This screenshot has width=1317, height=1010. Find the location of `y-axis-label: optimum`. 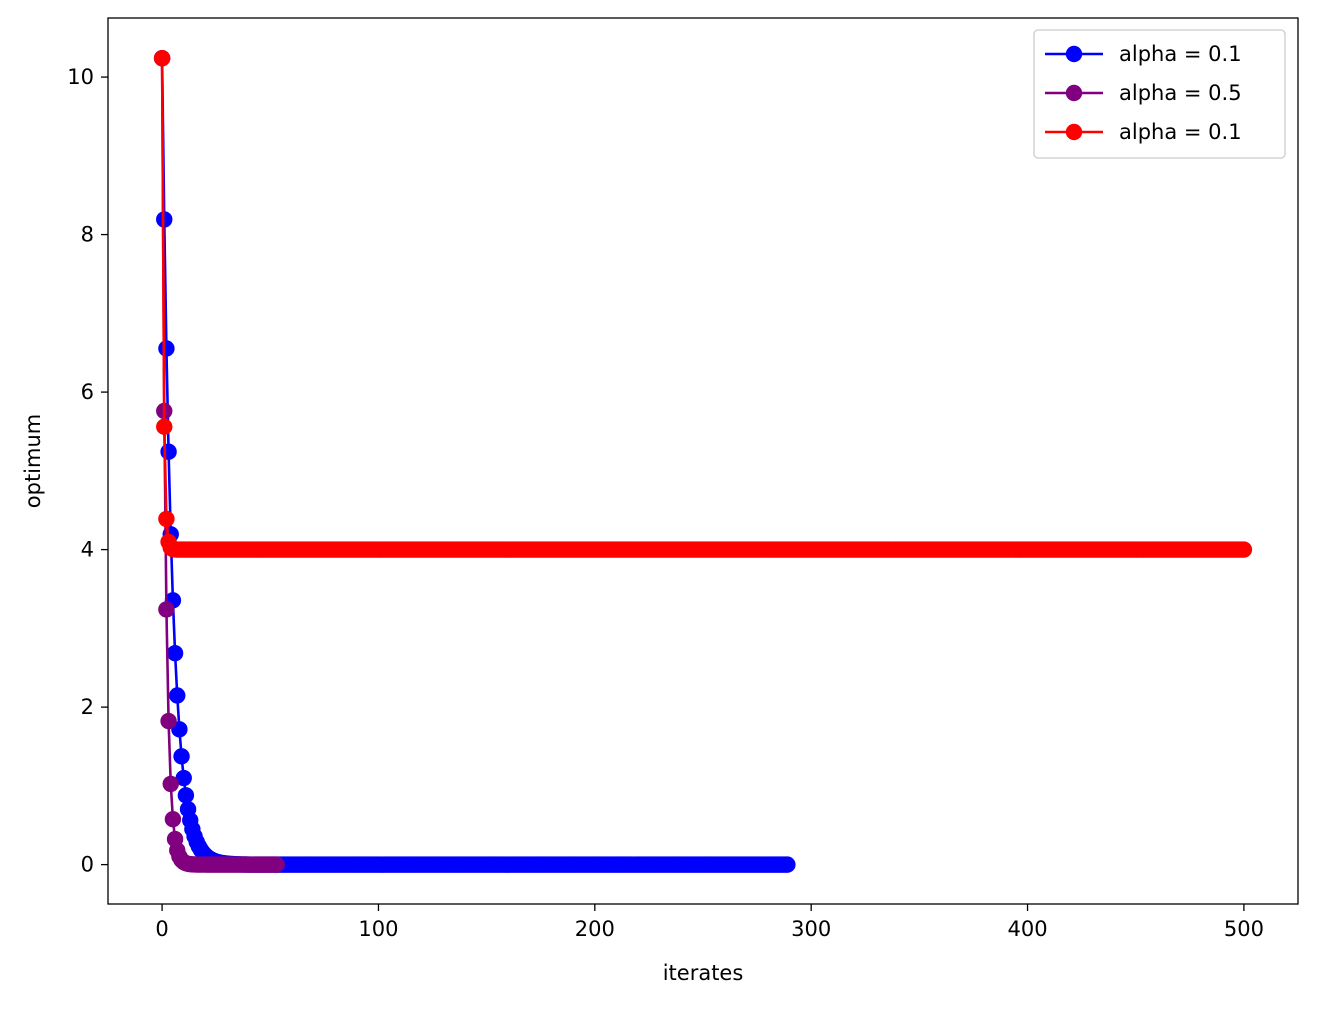

y-axis-label: optimum is located at coordinates (33, 461).